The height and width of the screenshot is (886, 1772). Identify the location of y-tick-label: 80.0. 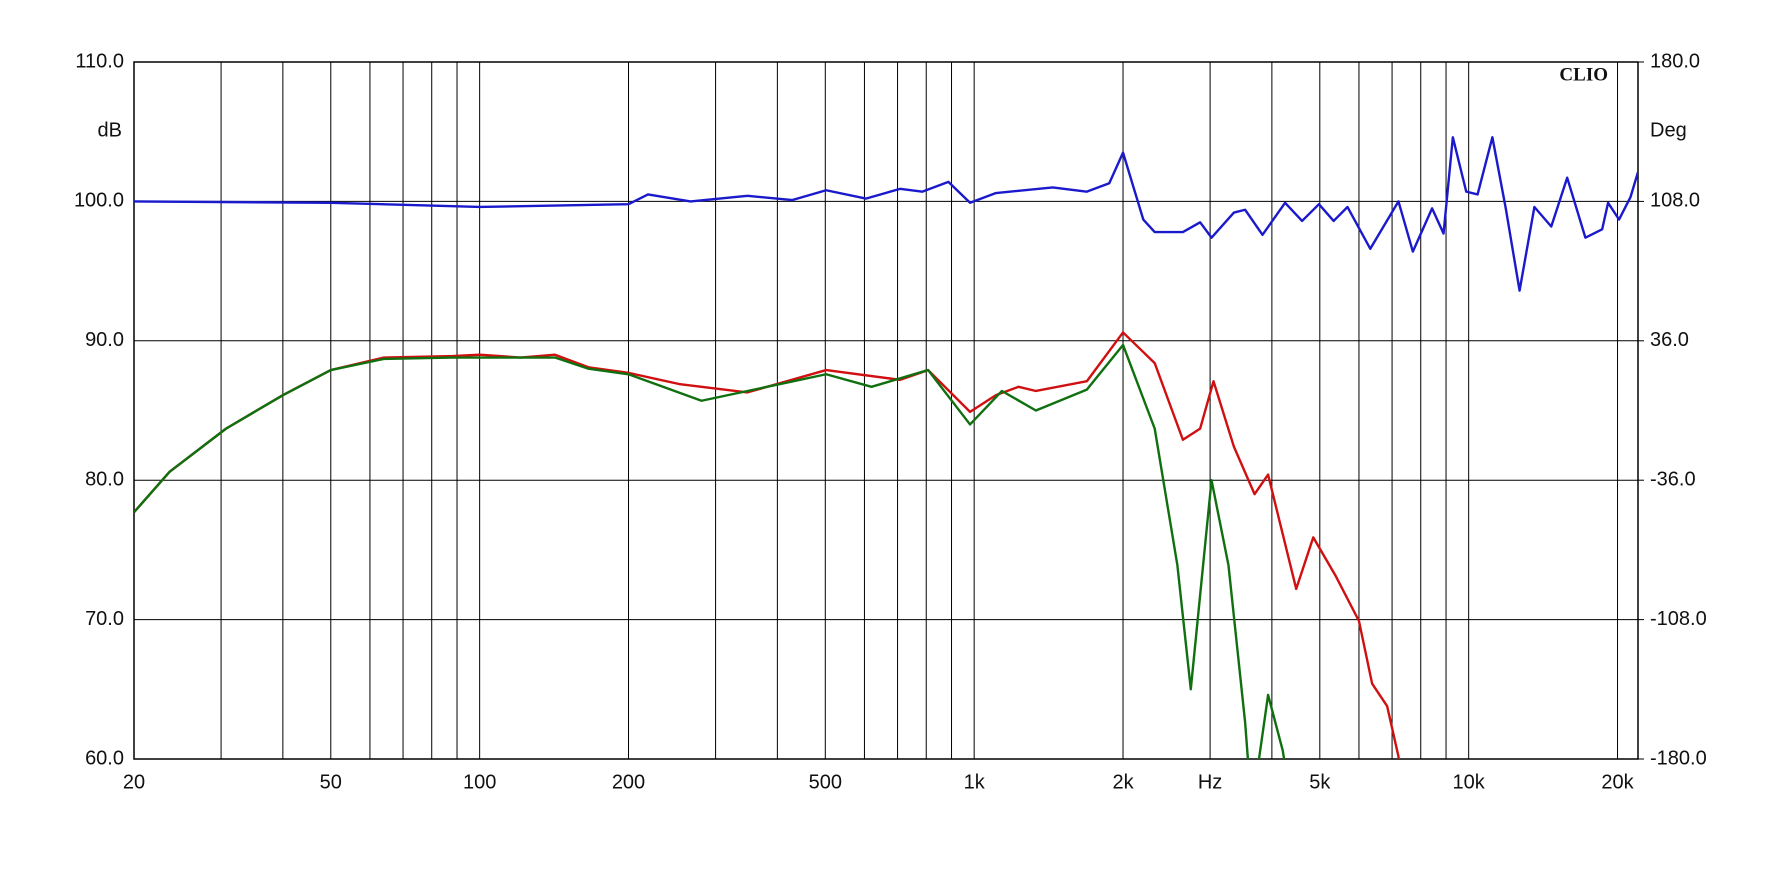
(104, 479).